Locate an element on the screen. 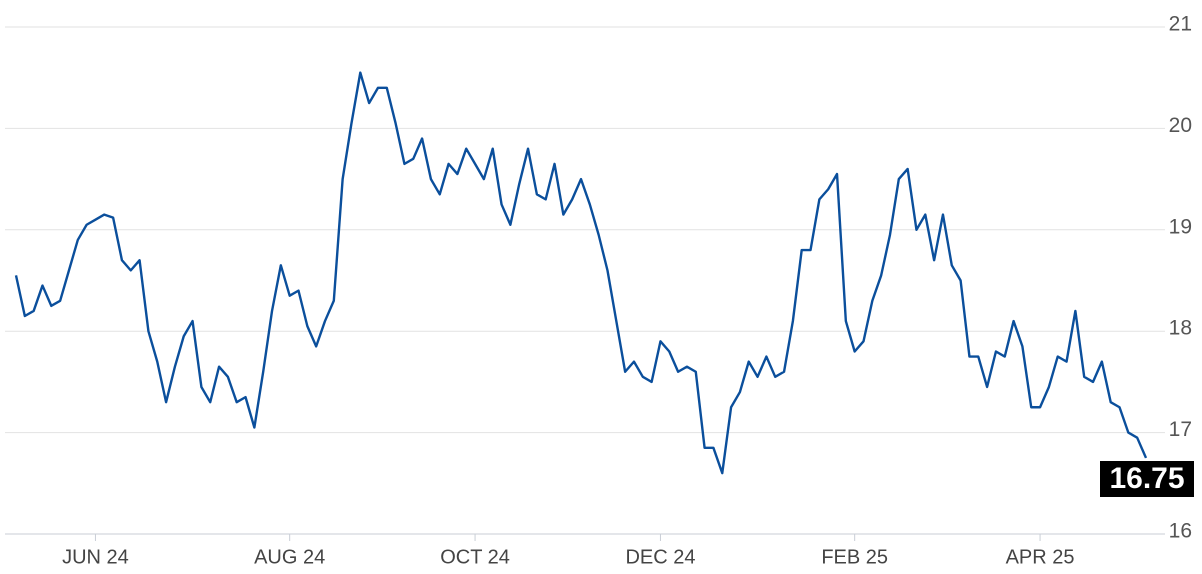 The height and width of the screenshot is (574, 1202). x-tick-label: AUG 24 is located at coordinates (289, 557).